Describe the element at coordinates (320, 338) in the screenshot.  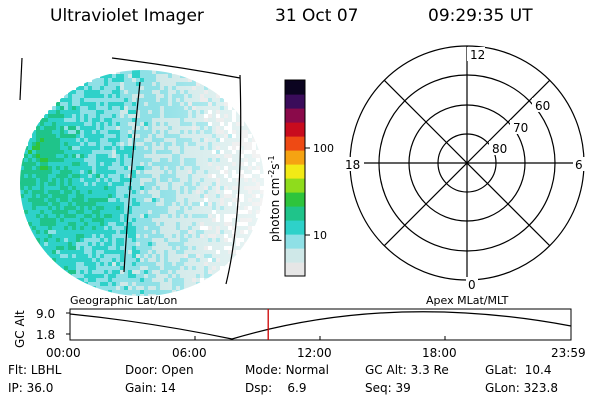
I see `timeline-xticks` at that location.